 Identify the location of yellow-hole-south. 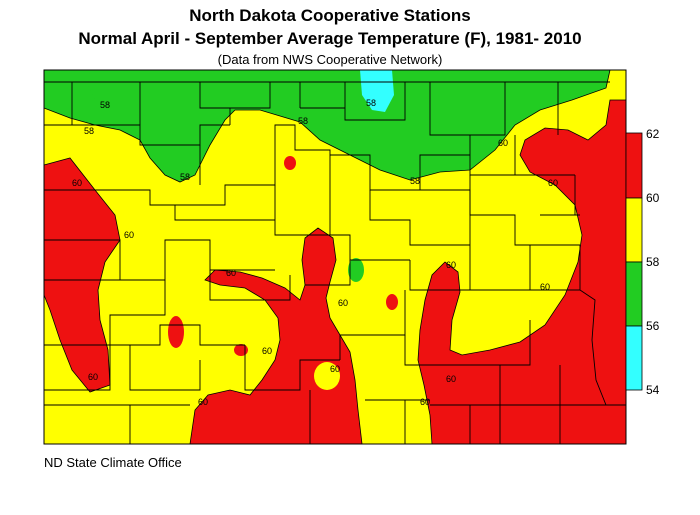
(327, 376).